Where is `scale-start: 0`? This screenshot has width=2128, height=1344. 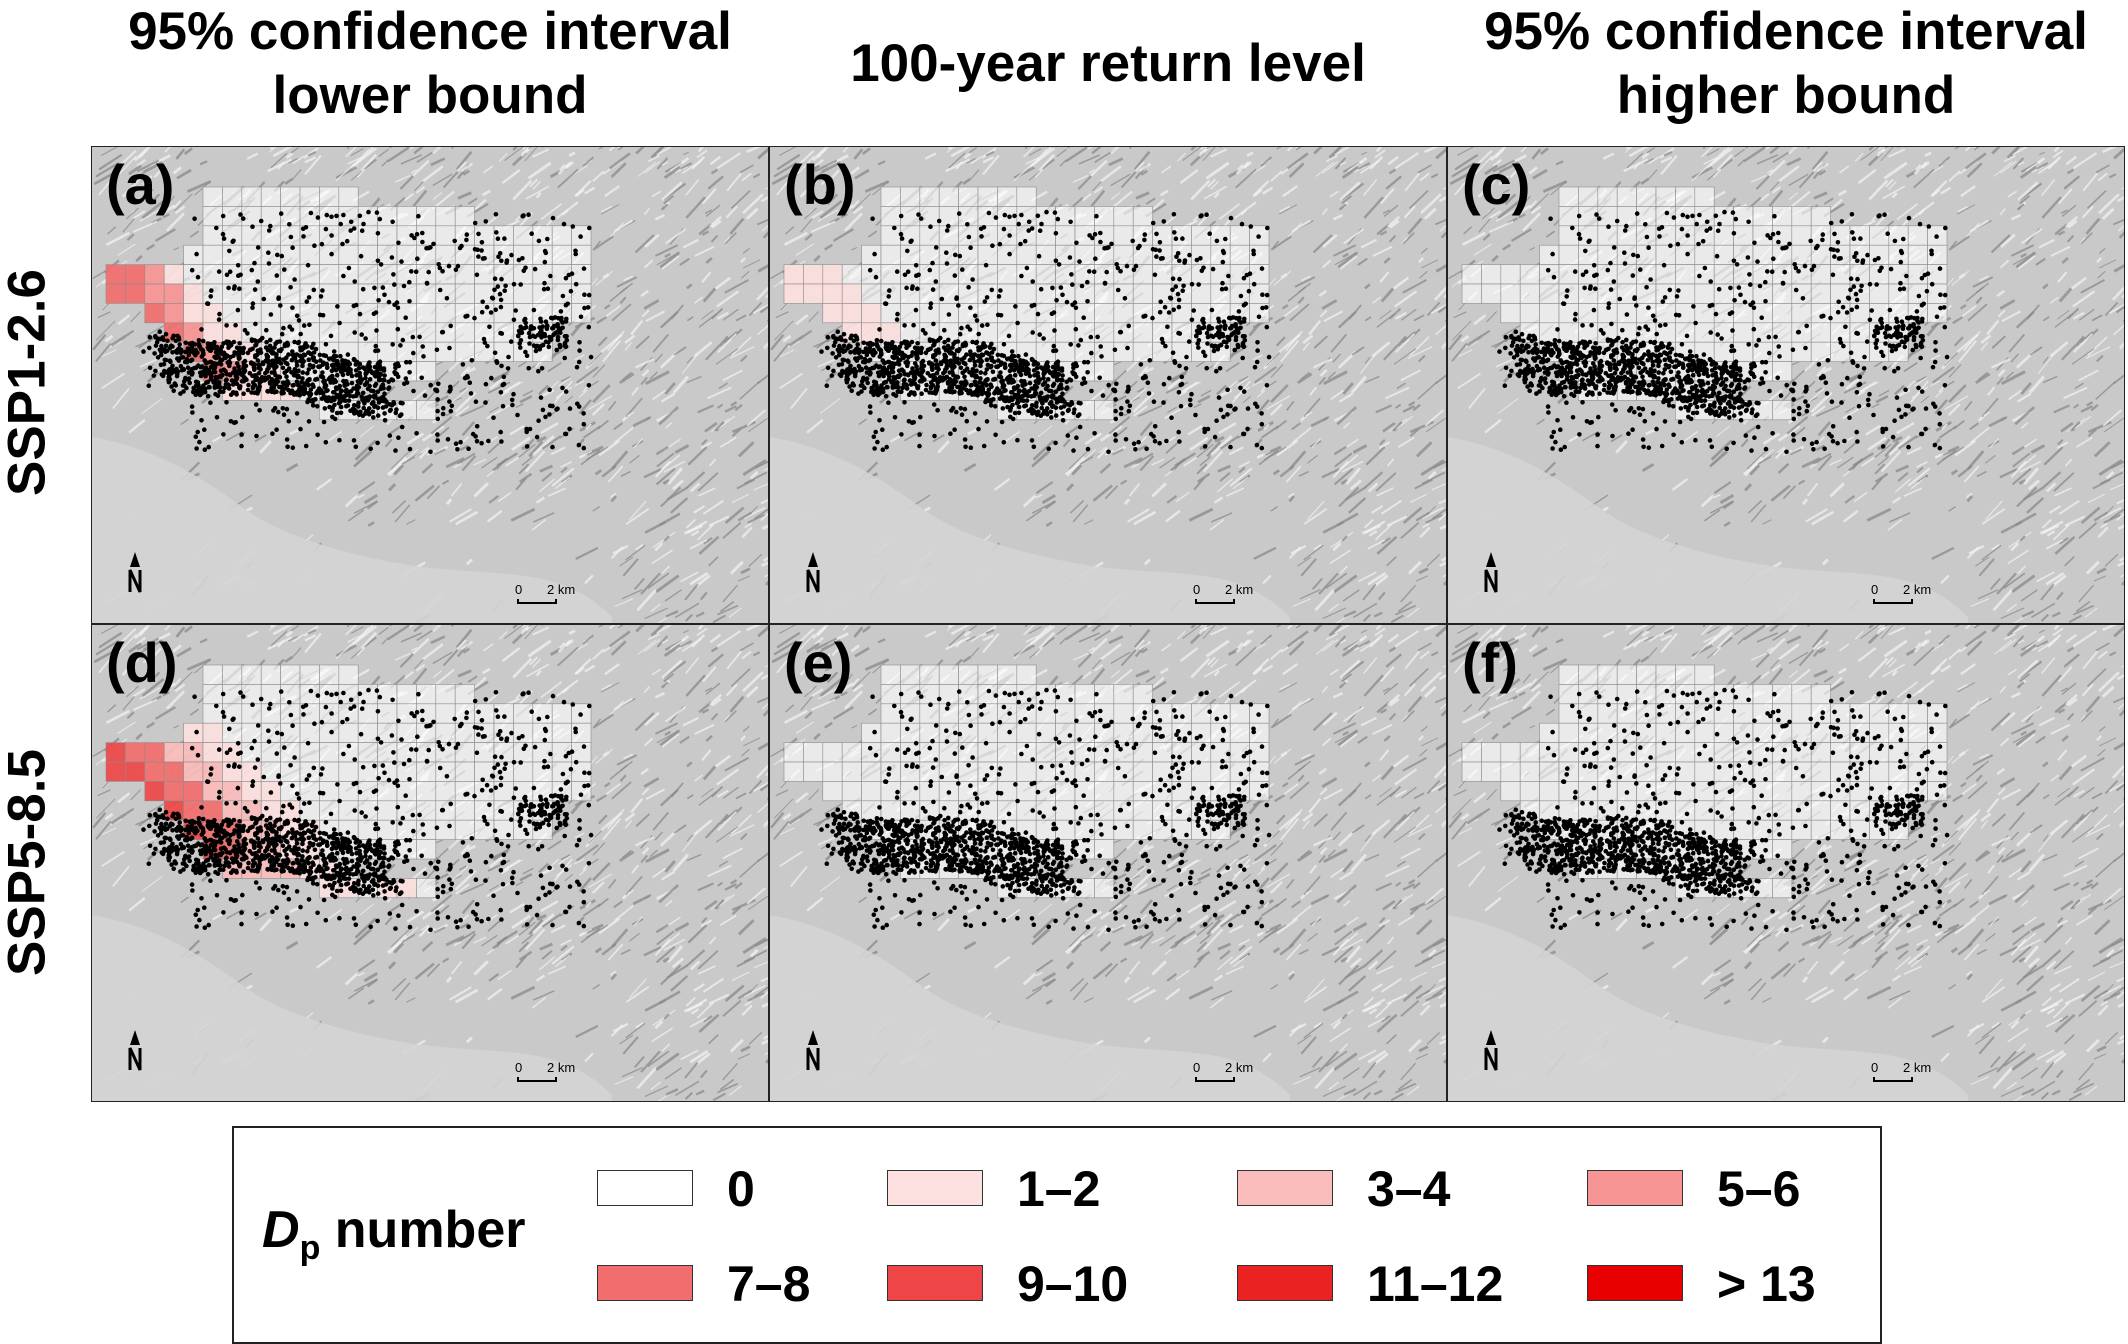
scale-start: 0 is located at coordinates (1196, 589).